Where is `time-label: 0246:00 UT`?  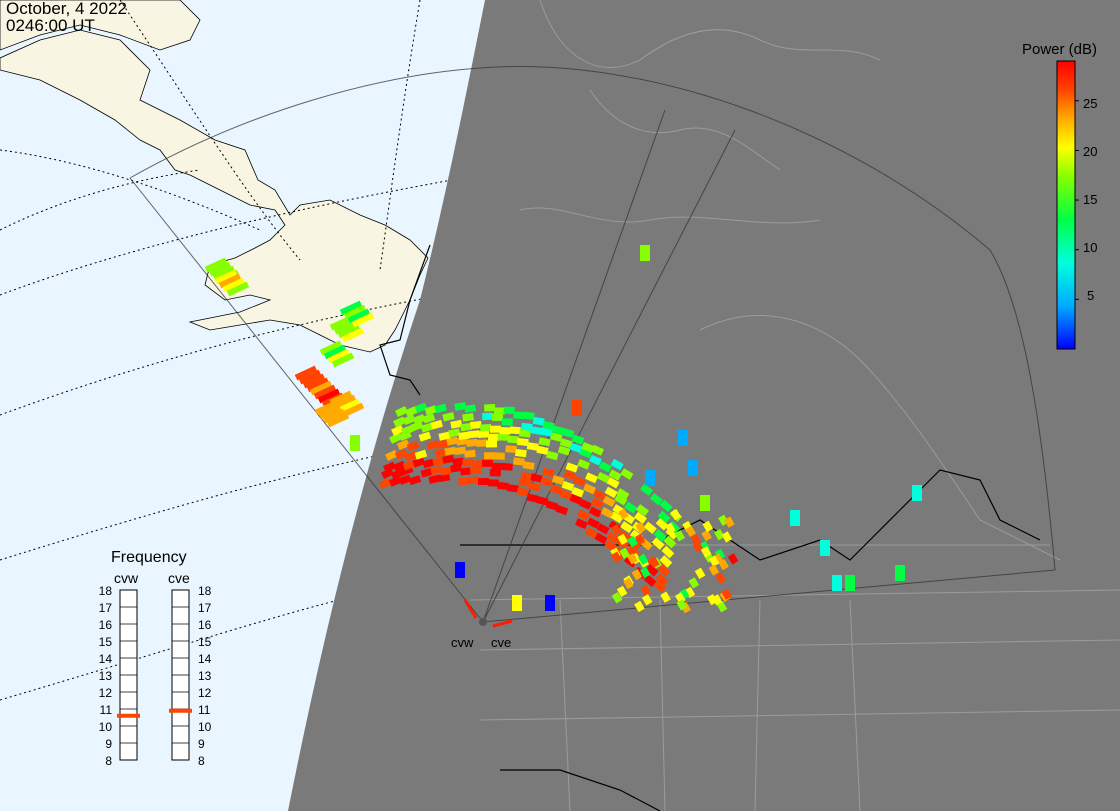
time-label: 0246:00 UT is located at coordinates (50, 25).